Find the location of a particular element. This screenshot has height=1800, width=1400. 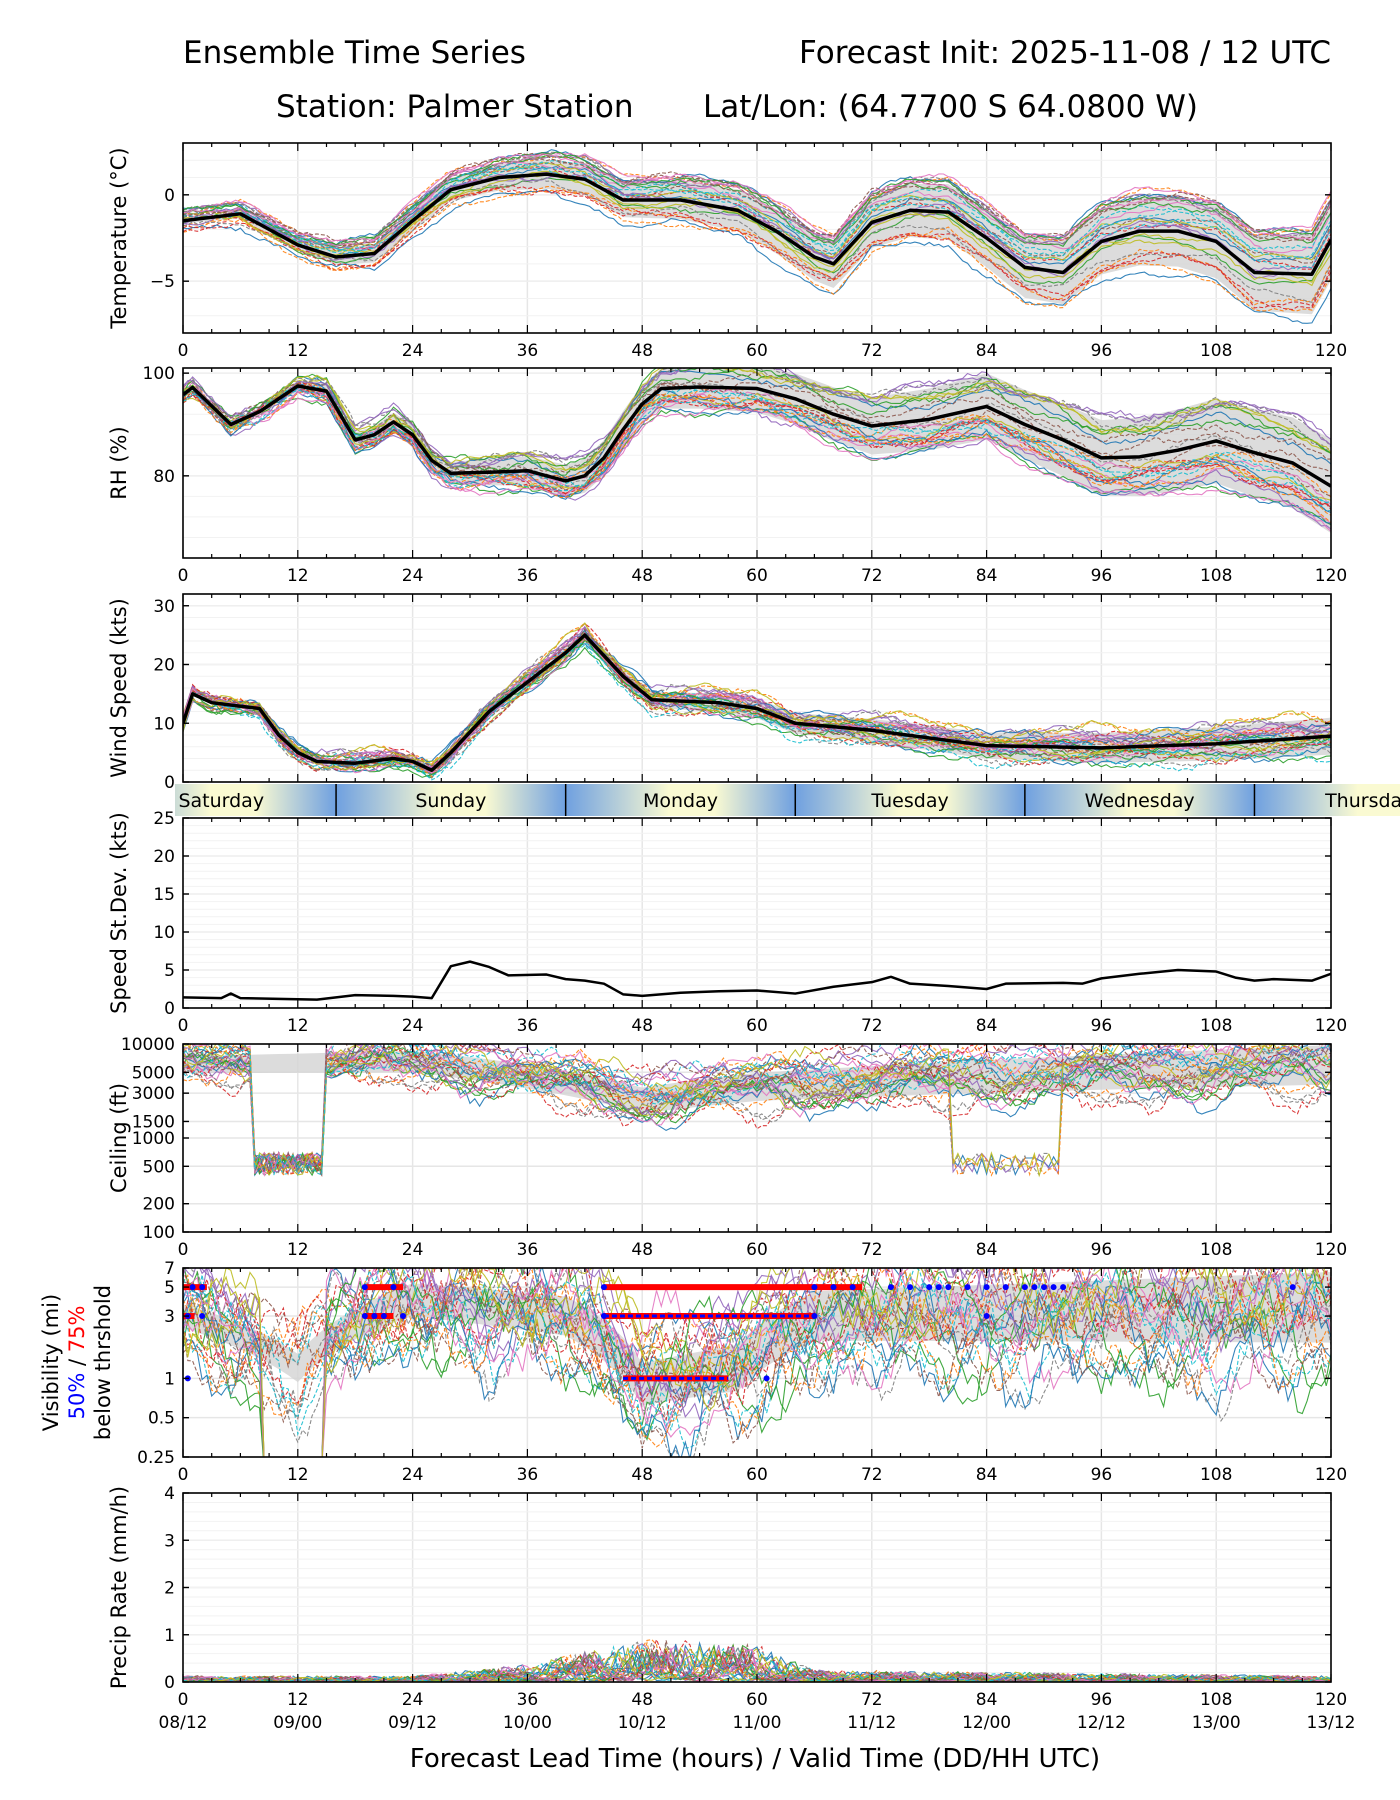

y-tick-label: 25 is located at coordinates (164, 819).